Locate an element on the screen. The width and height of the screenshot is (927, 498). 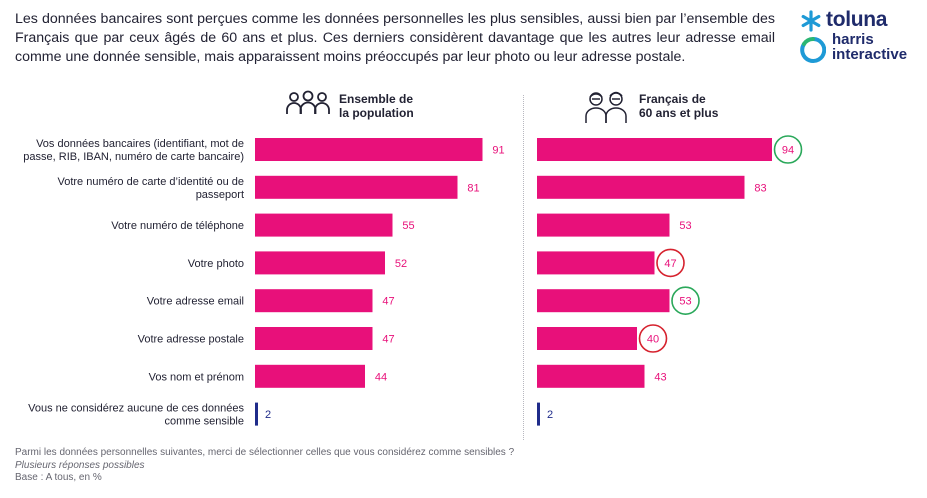
value-label: 52 is located at coordinates (401, 264).